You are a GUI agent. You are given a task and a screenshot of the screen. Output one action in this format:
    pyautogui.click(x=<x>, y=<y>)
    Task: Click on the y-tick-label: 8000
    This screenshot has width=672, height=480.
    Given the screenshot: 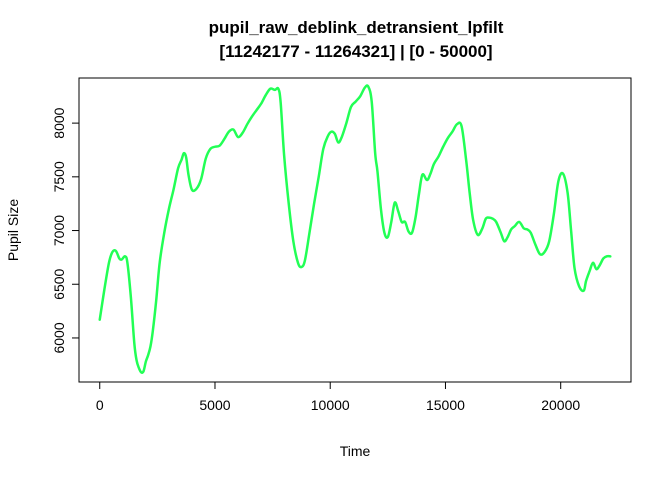 What is the action you would take?
    pyautogui.click(x=59, y=122)
    